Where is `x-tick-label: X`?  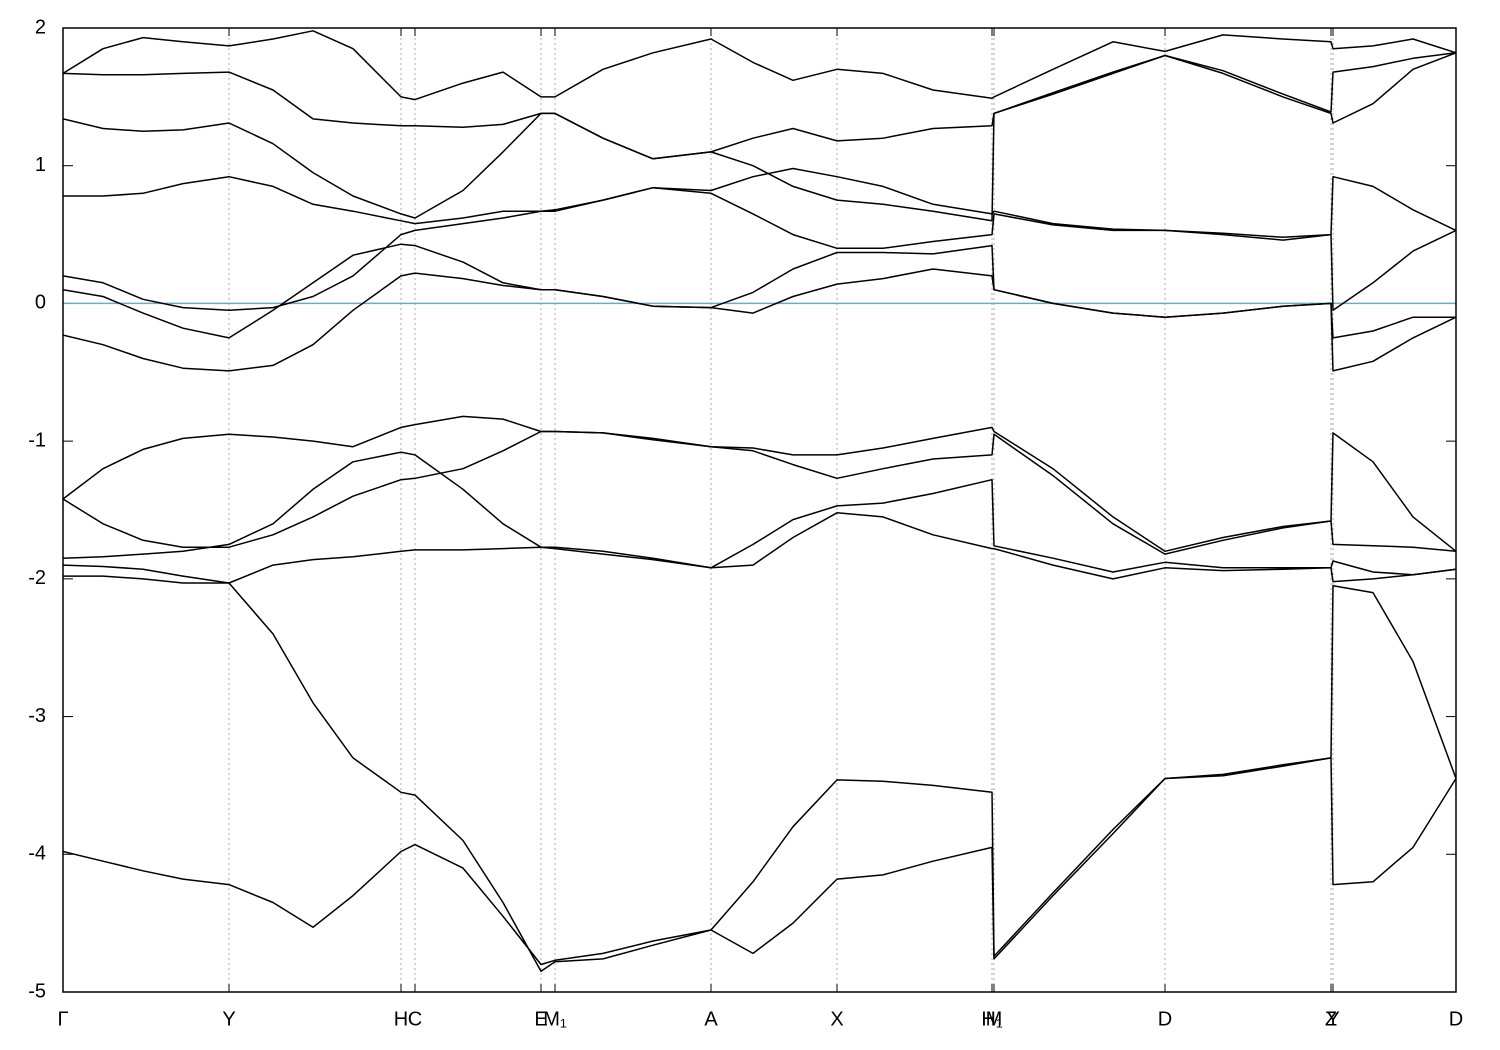 x-tick-label: X is located at coordinates (836, 1019).